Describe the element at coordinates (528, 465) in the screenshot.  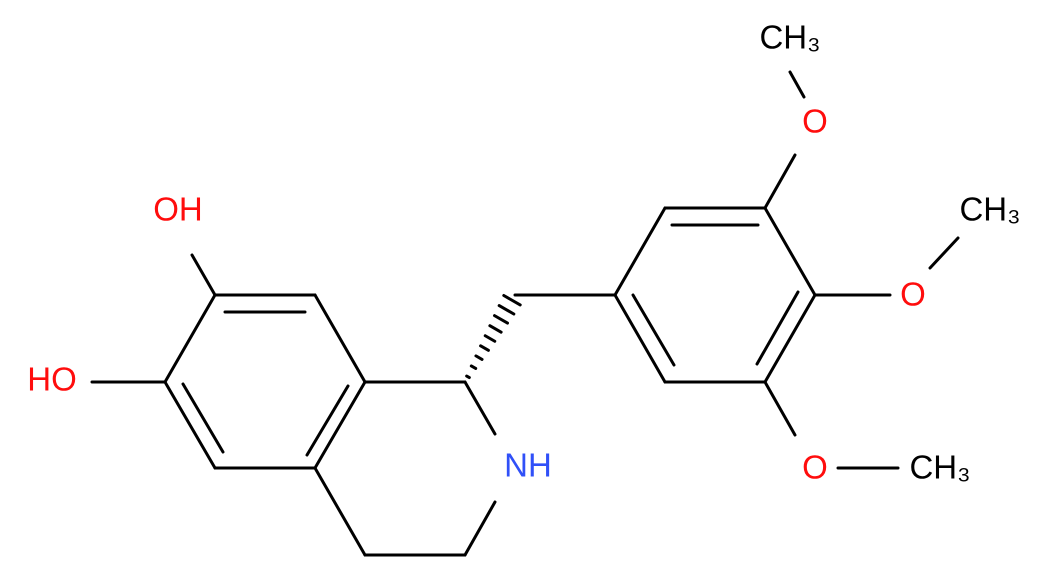
I see `atom-label: NH` at that location.